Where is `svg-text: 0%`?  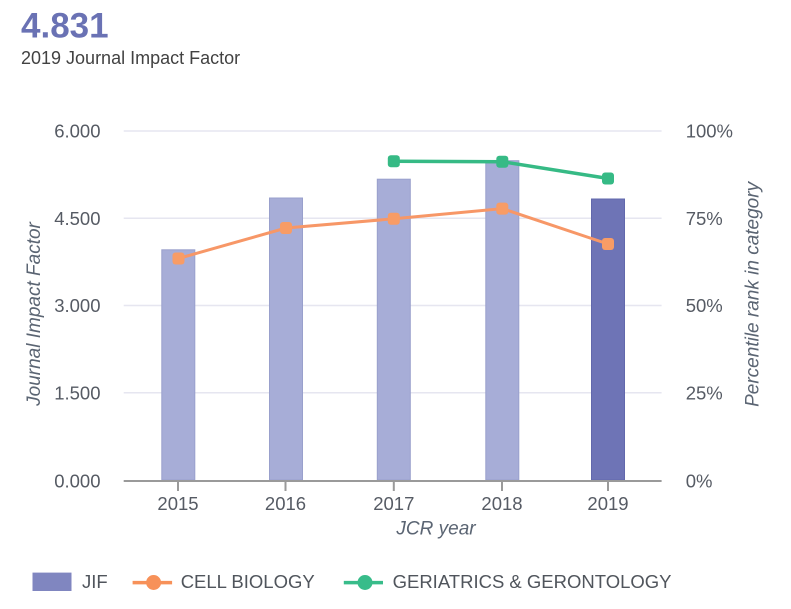
svg-text: 0% is located at coordinates (699, 481).